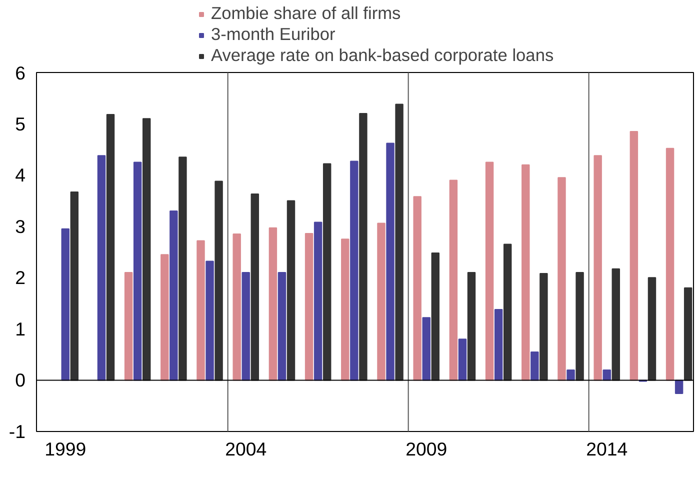  I want to click on y-tick-label: 2, so click(20, 277).